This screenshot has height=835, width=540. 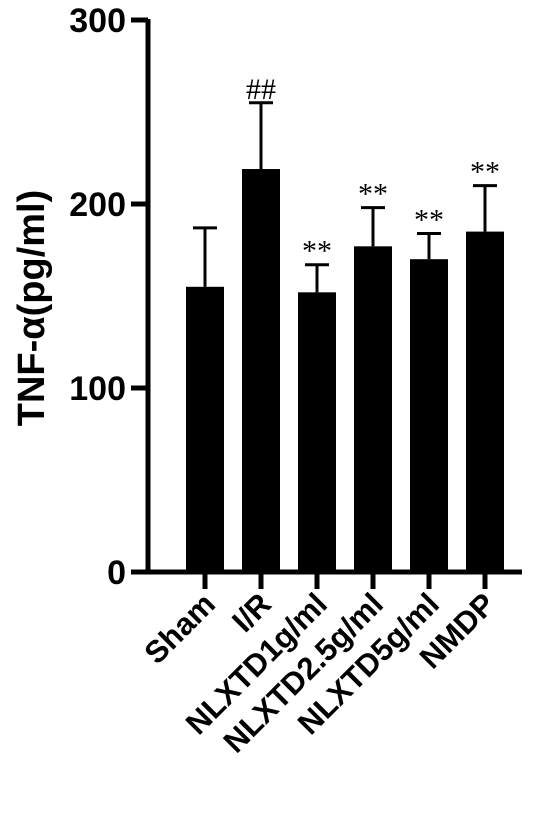 What do you see at coordinates (180, 628) in the screenshot?
I see `x-tick-label: Sham` at bounding box center [180, 628].